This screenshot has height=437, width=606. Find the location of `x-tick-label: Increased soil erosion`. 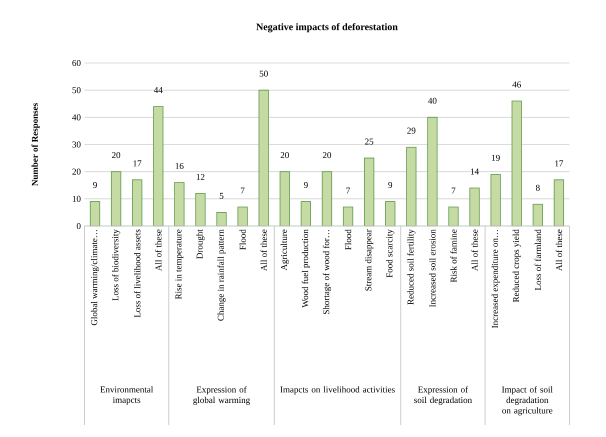

x-tick-label: Increased soil erosion is located at coordinates (432, 268).